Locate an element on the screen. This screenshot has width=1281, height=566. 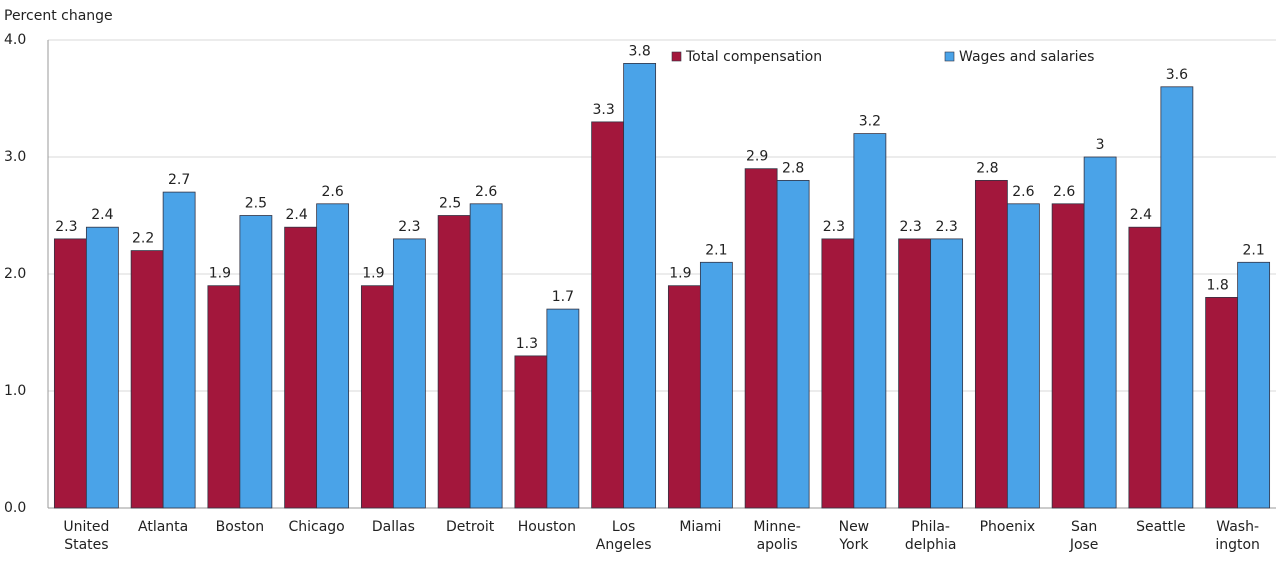
x-tick-label: Minne- apolis is located at coordinates (777, 536).